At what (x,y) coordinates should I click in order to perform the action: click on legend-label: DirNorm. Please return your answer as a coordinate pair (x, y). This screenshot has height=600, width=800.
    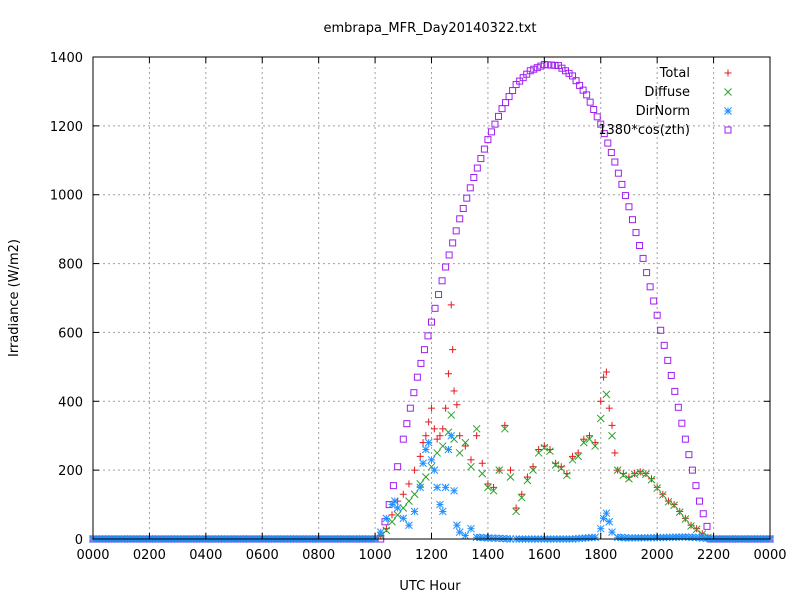
    Looking at the image, I should click on (663, 111).